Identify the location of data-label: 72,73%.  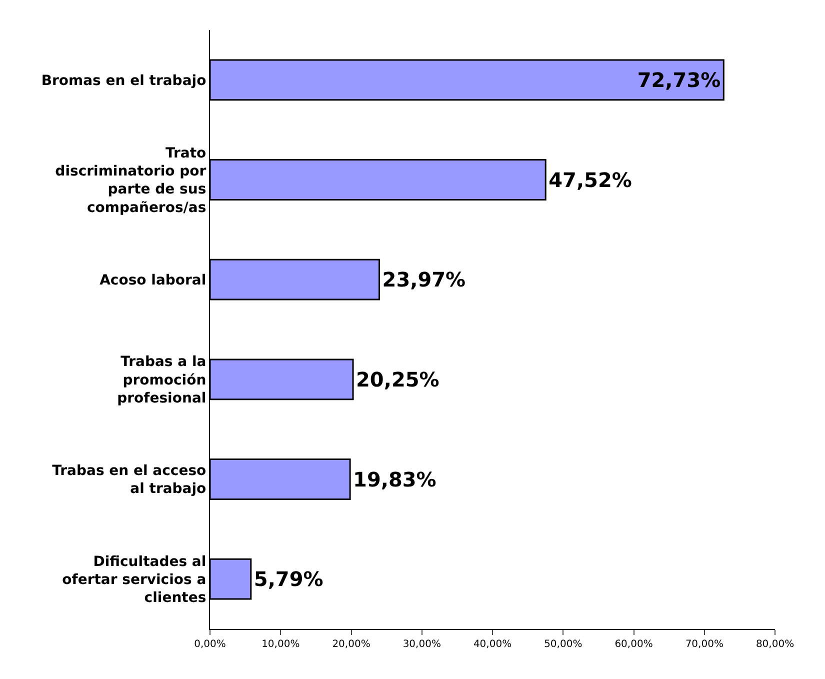
(679, 80).